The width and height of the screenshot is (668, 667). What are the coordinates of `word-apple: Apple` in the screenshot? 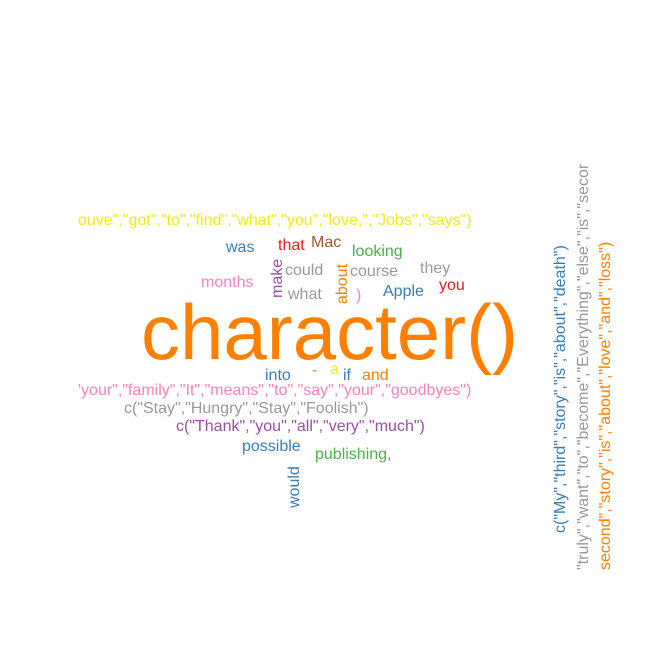 It's located at (403, 291).